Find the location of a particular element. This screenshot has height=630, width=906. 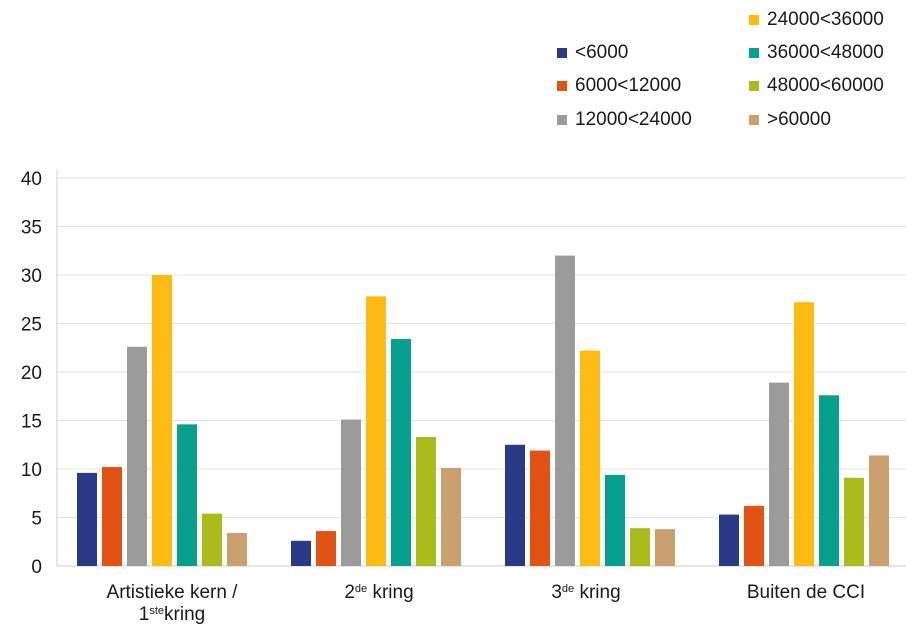

legend-item: 12000<24000 is located at coordinates (624, 120).